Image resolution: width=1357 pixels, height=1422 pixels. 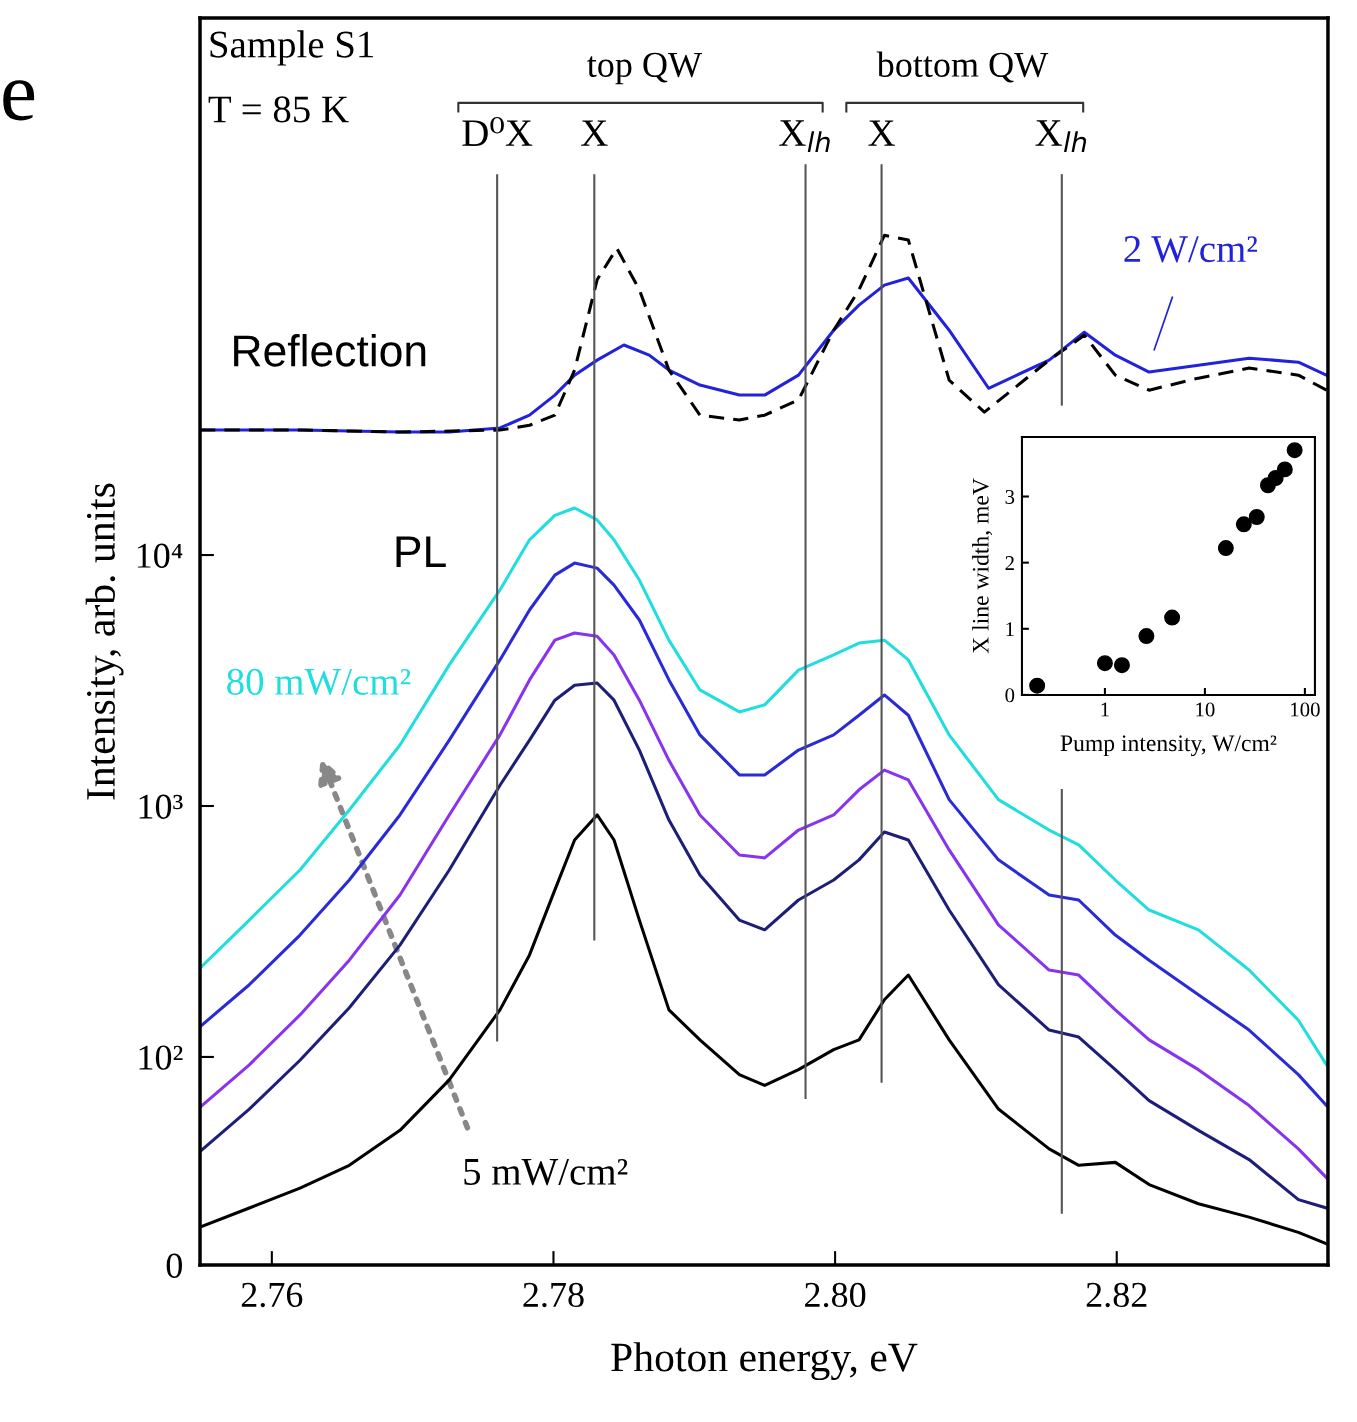 What do you see at coordinates (421, 551) in the screenshot?
I see `annotation: PL` at bounding box center [421, 551].